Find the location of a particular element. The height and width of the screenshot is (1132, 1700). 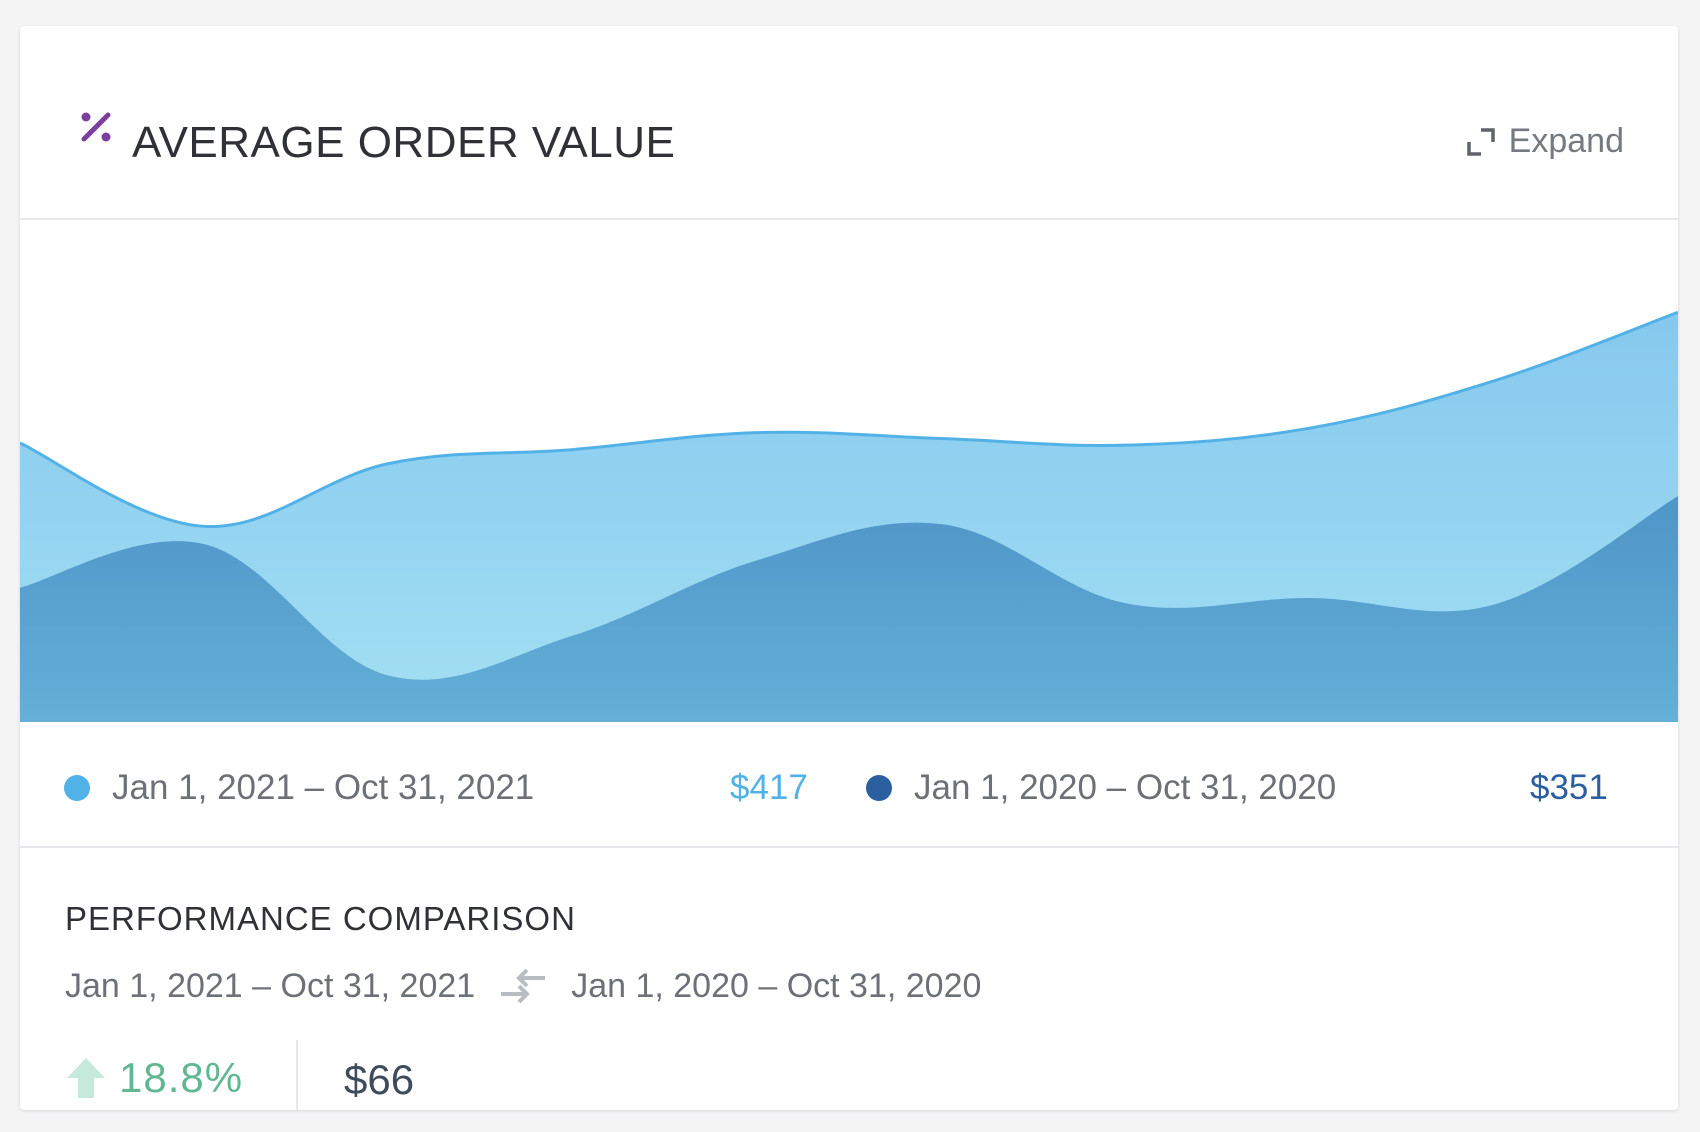

legend-dot-previous is located at coordinates (879, 788).